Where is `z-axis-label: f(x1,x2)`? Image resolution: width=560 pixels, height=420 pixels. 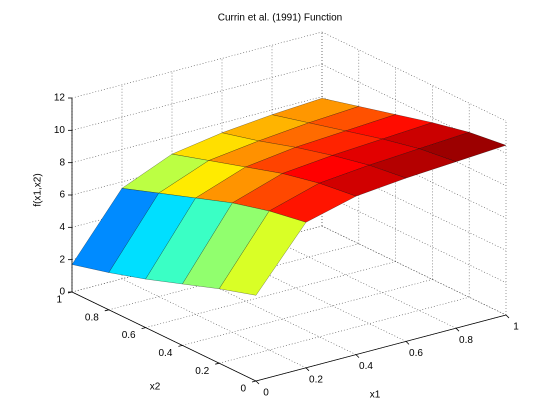 z-axis-label: f(x1,x2) is located at coordinates (38, 189).